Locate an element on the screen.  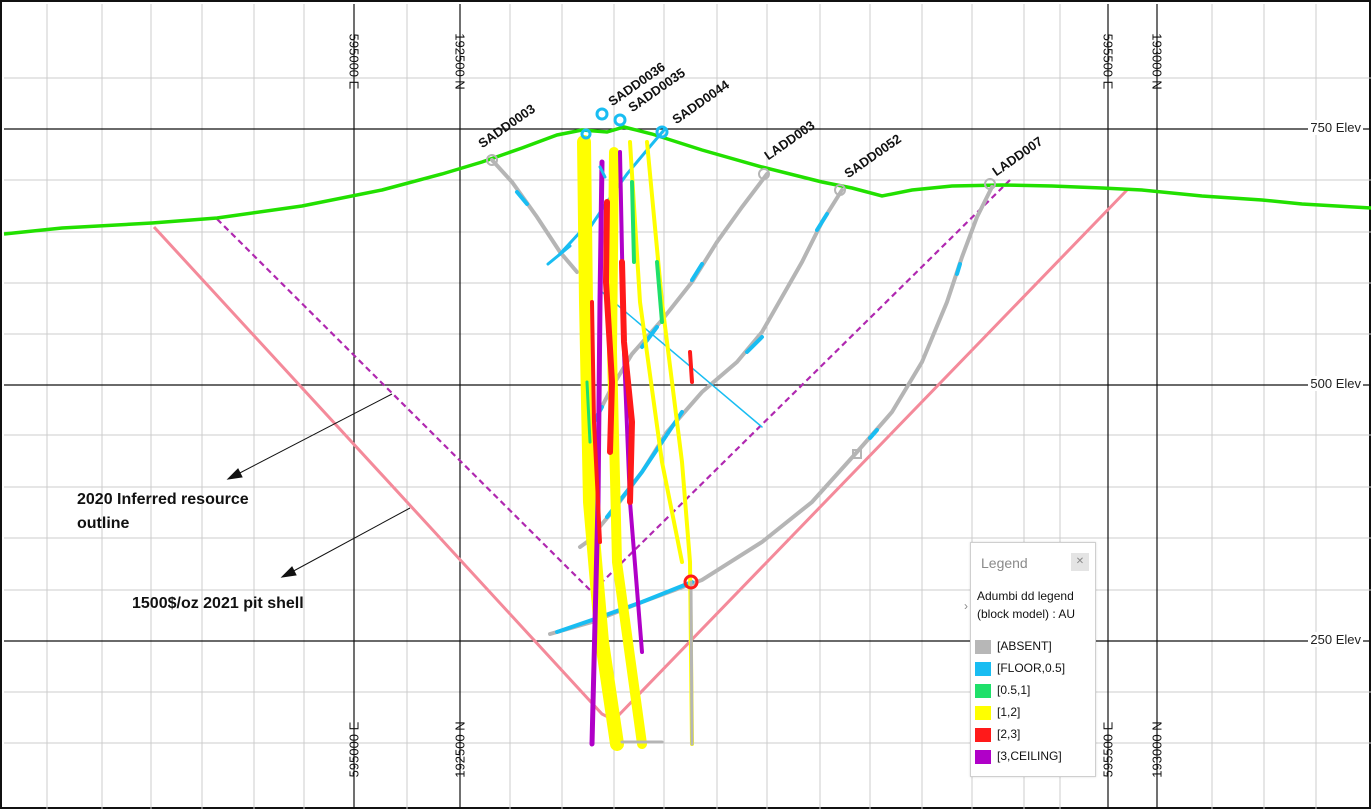
inferred-annotation-line-1: 2020 Inferred resource is located at coordinates (163, 499).